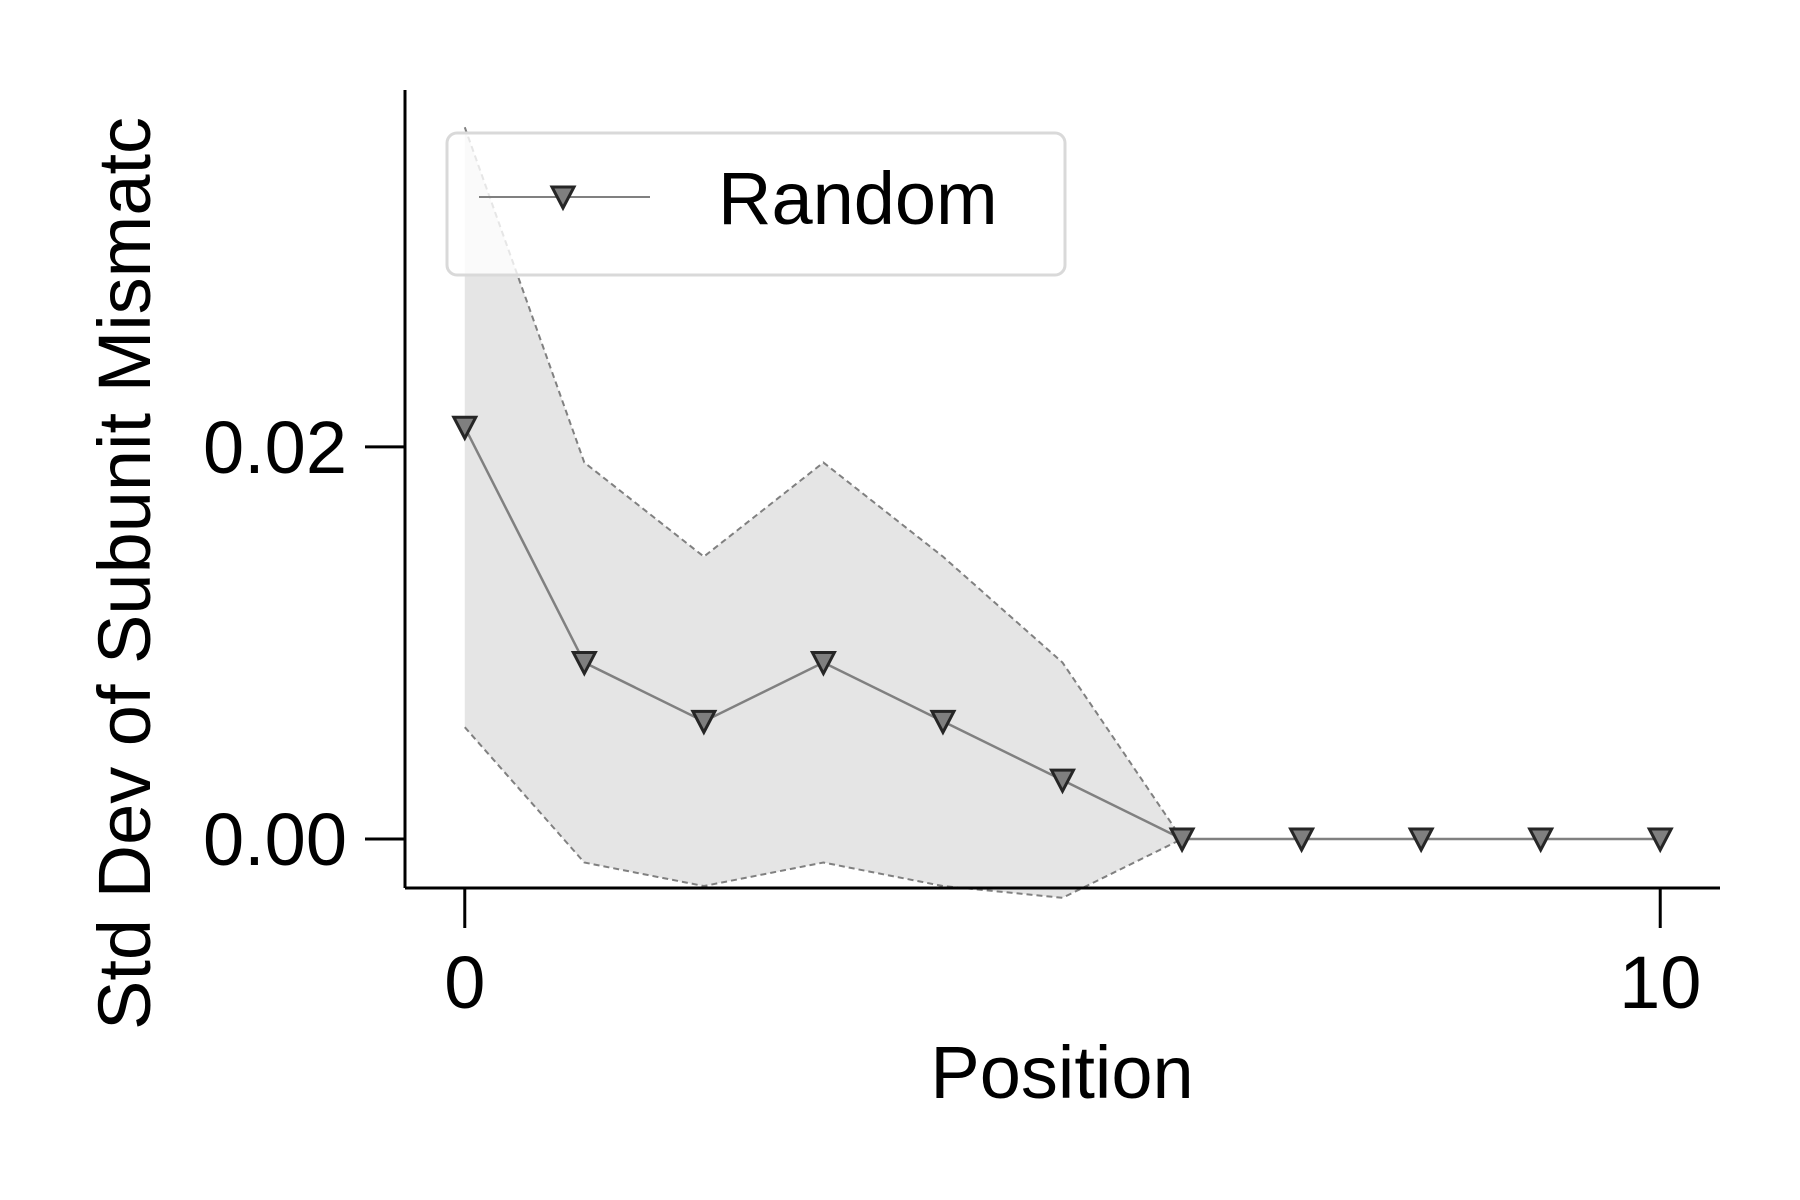 The height and width of the screenshot is (1200, 1800). Describe the element at coordinates (1061, 1072) in the screenshot. I see `x-axis-label: Position` at that location.